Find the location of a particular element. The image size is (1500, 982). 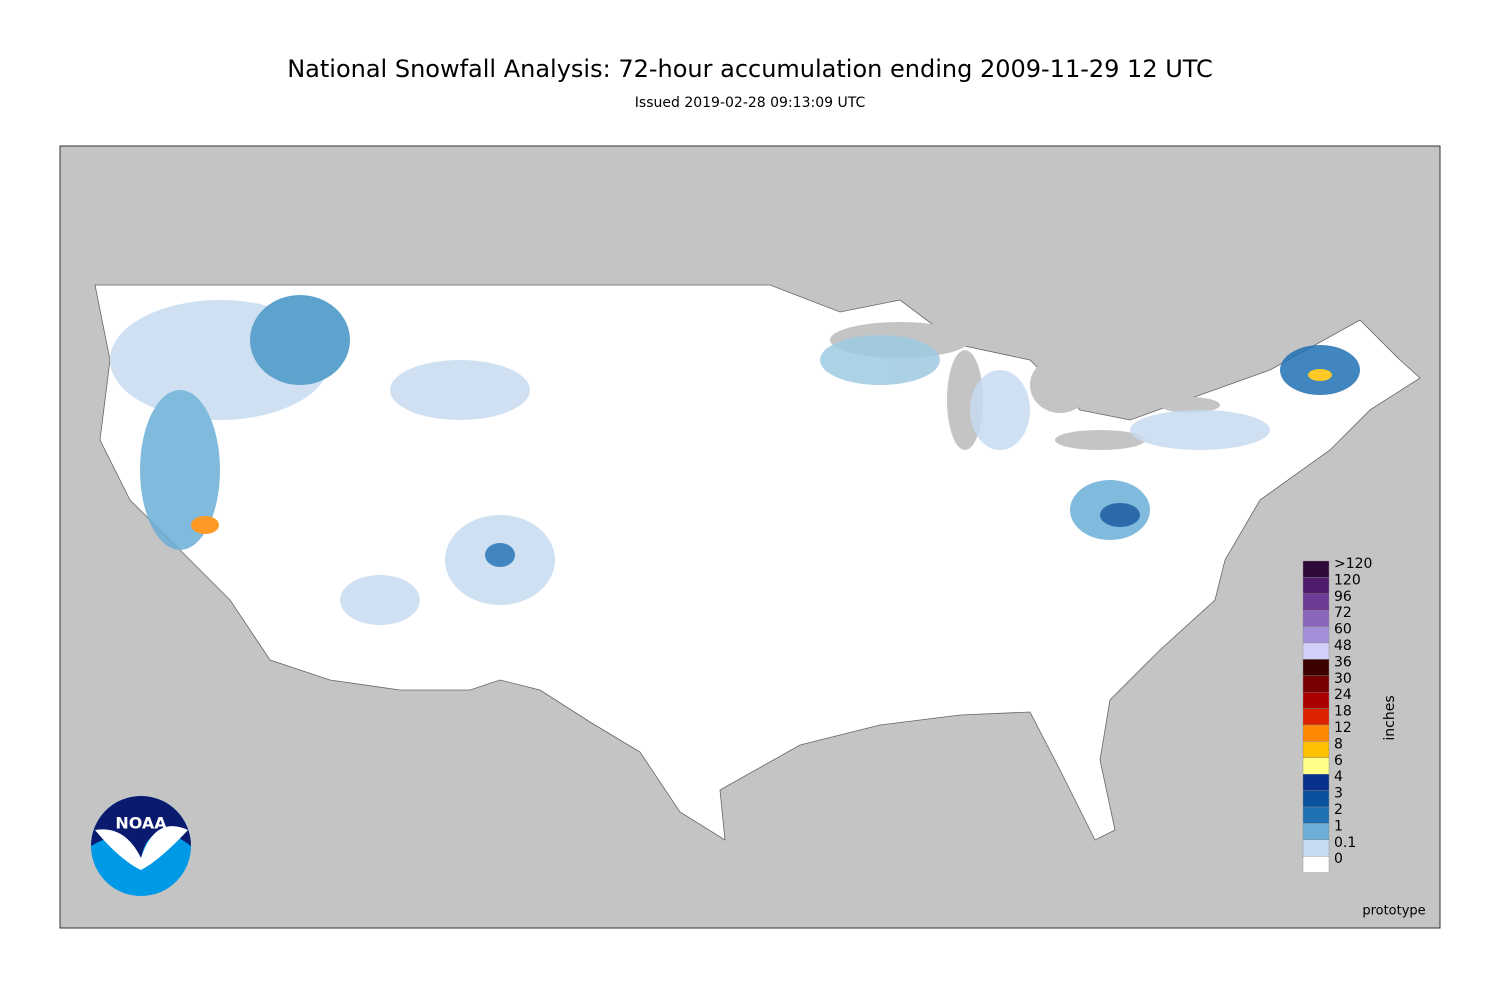

logo-gull is located at coordinates (141, 848).